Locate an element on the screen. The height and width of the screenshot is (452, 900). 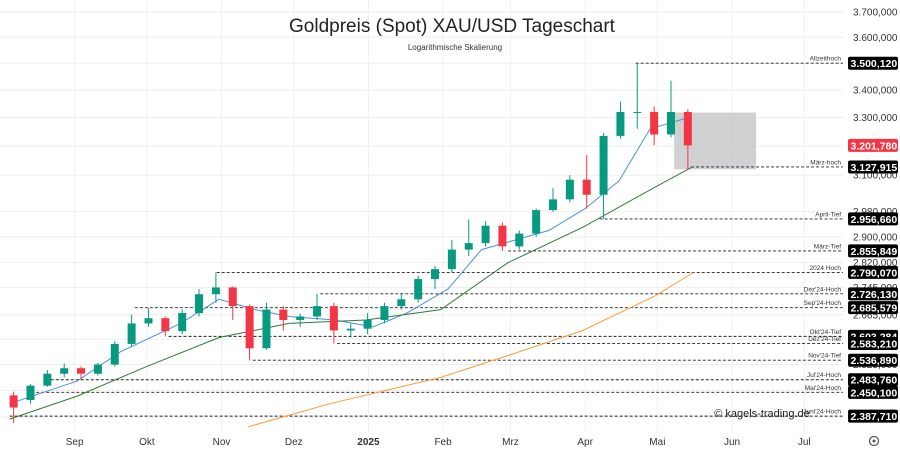
level-badge-label: 2.450,100 is located at coordinates (874, 393).